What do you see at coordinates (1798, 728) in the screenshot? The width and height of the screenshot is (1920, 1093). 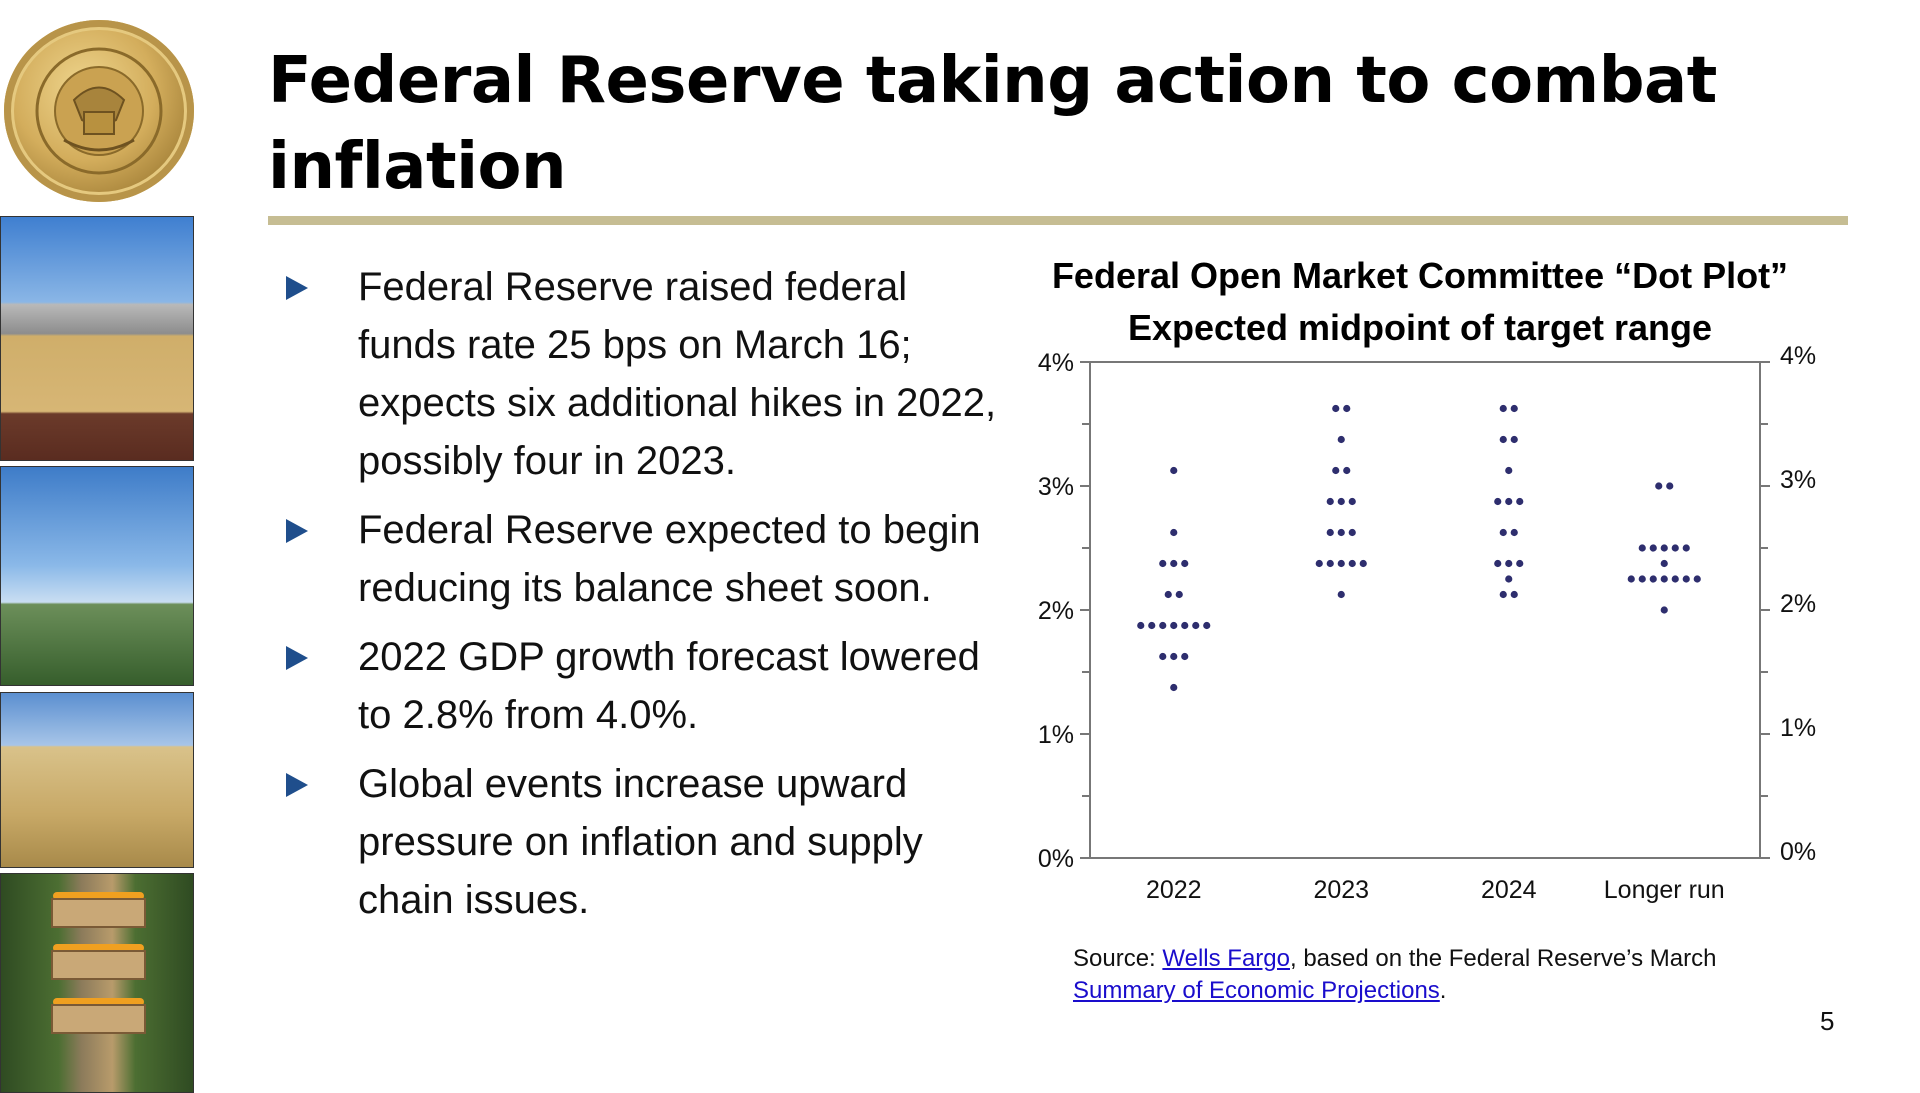 I see `y-tick-label-right: 1%` at bounding box center [1798, 728].